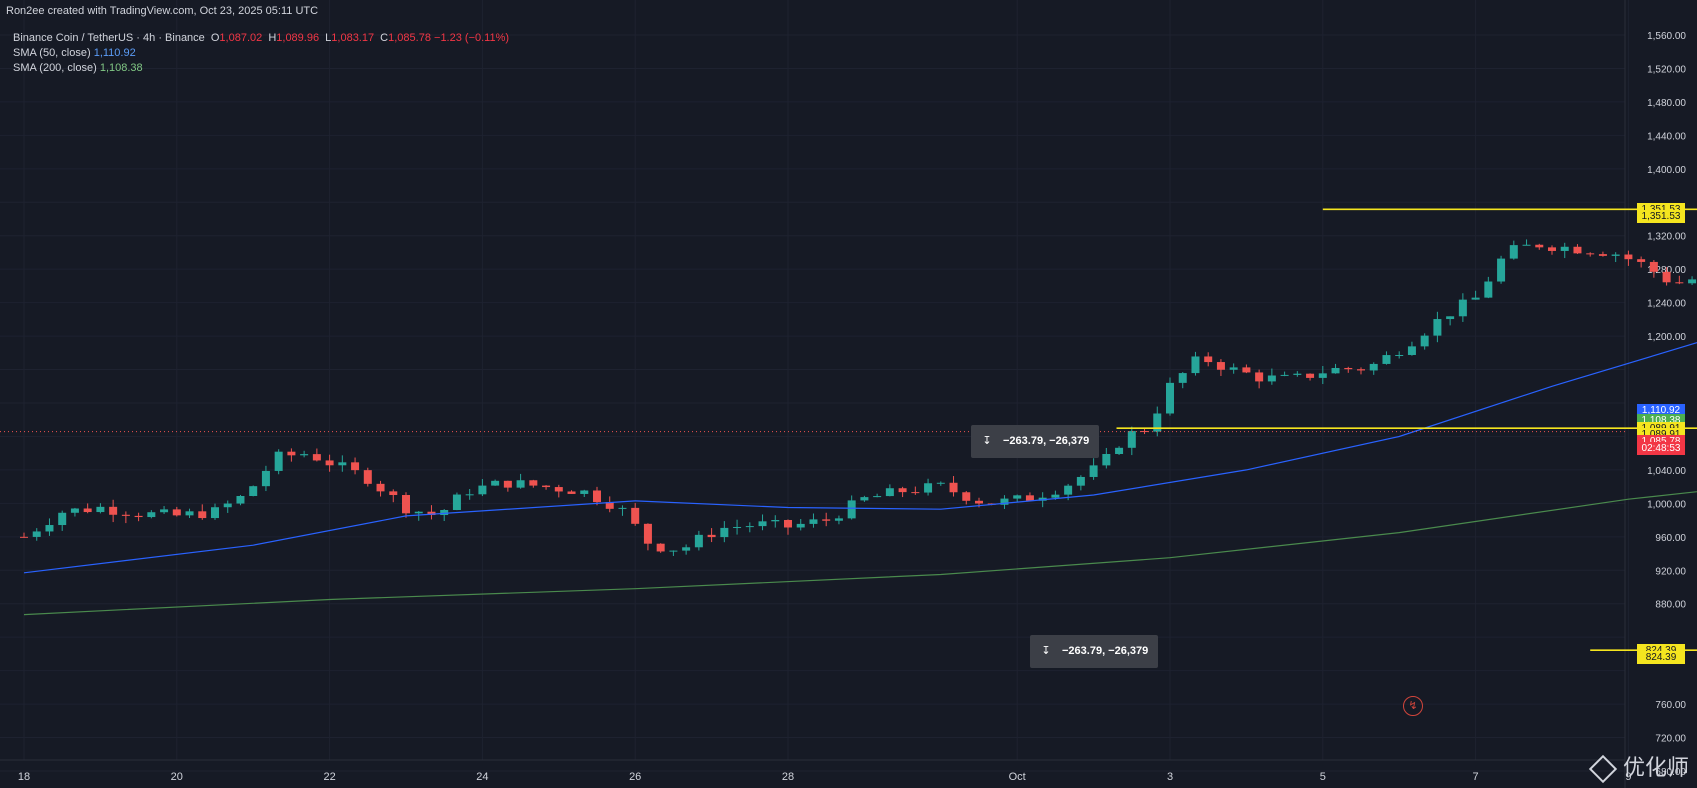  What do you see at coordinates (55, 68) in the screenshot?
I see `sma200-label: SMA (200, close)` at bounding box center [55, 68].